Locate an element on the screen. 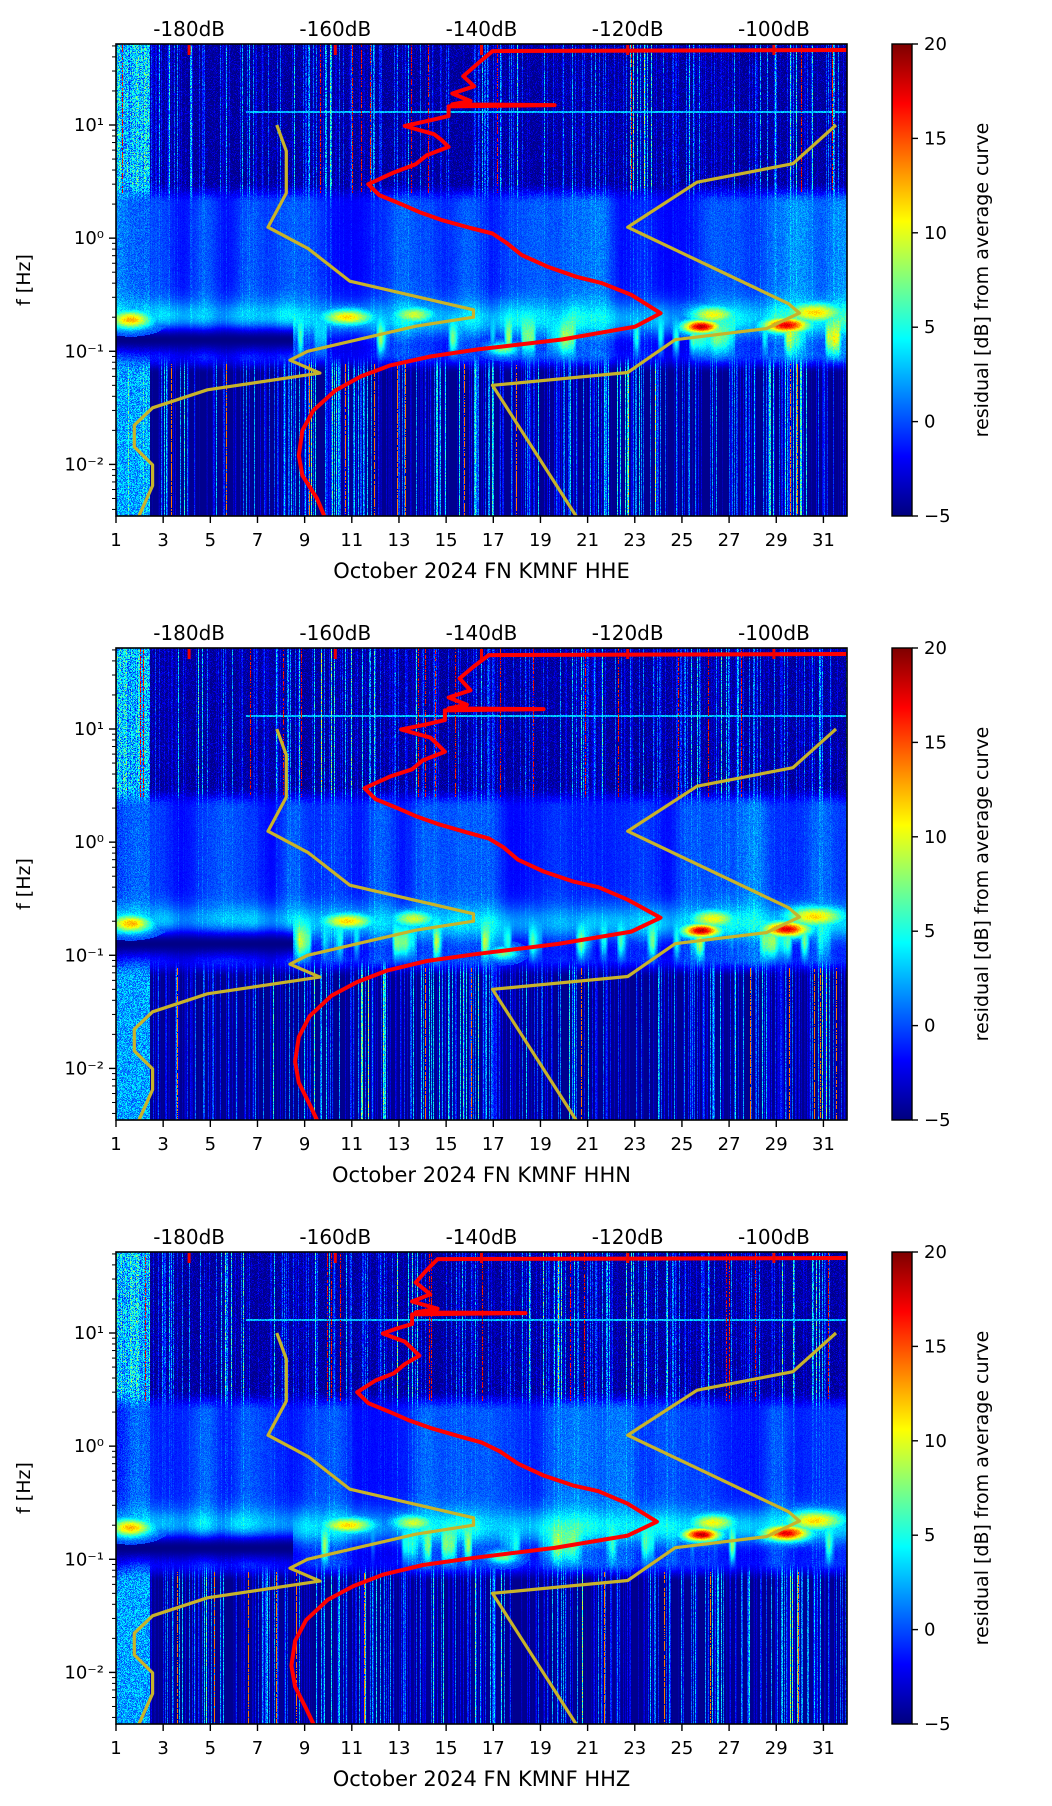 This screenshot has height=1806, width=1052. top-db-tick-label: -100dB is located at coordinates (774, 633).